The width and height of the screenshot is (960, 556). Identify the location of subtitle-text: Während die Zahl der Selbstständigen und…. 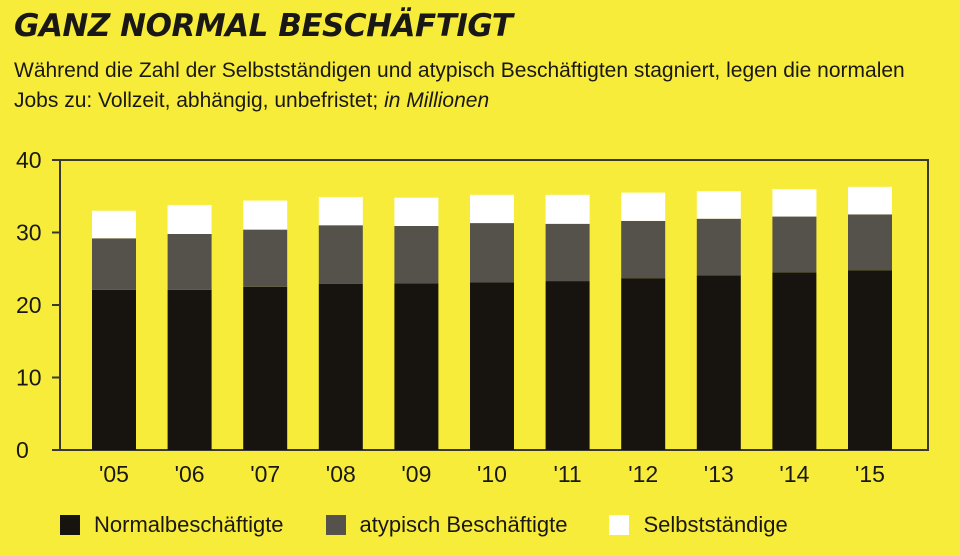
(459, 85).